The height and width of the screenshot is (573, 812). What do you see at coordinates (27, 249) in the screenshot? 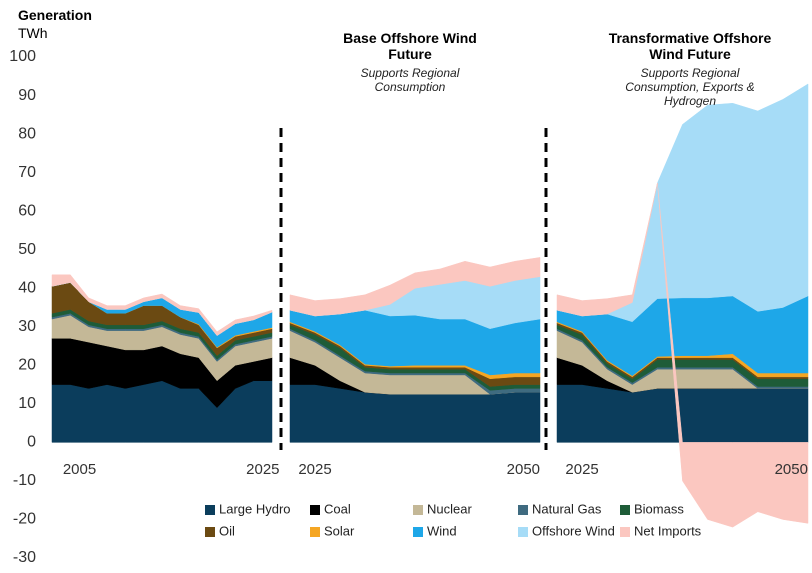
I see `y-tick-label: 50` at bounding box center [27, 249].